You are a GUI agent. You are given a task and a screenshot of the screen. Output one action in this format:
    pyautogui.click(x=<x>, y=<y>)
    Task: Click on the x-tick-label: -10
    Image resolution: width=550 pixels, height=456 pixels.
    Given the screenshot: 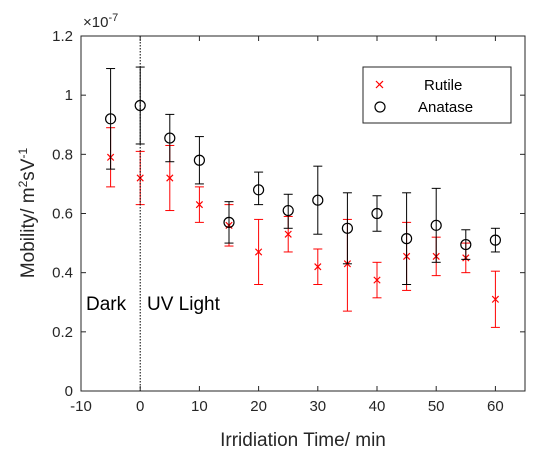 What is the action you would take?
    pyautogui.click(x=81, y=406)
    